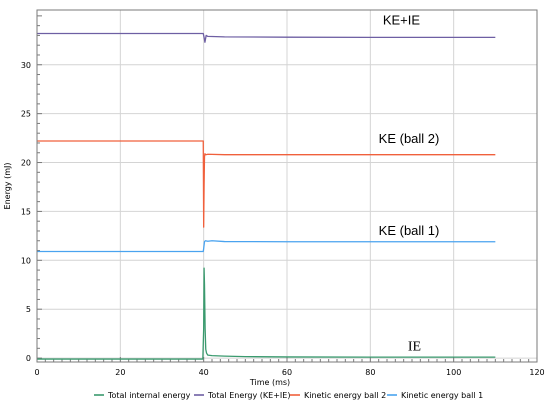  Describe the element at coordinates (409, 184) in the screenshot. I see `annotations: KE+IE KE (ball 2) KE (ball 1) IE` at that location.